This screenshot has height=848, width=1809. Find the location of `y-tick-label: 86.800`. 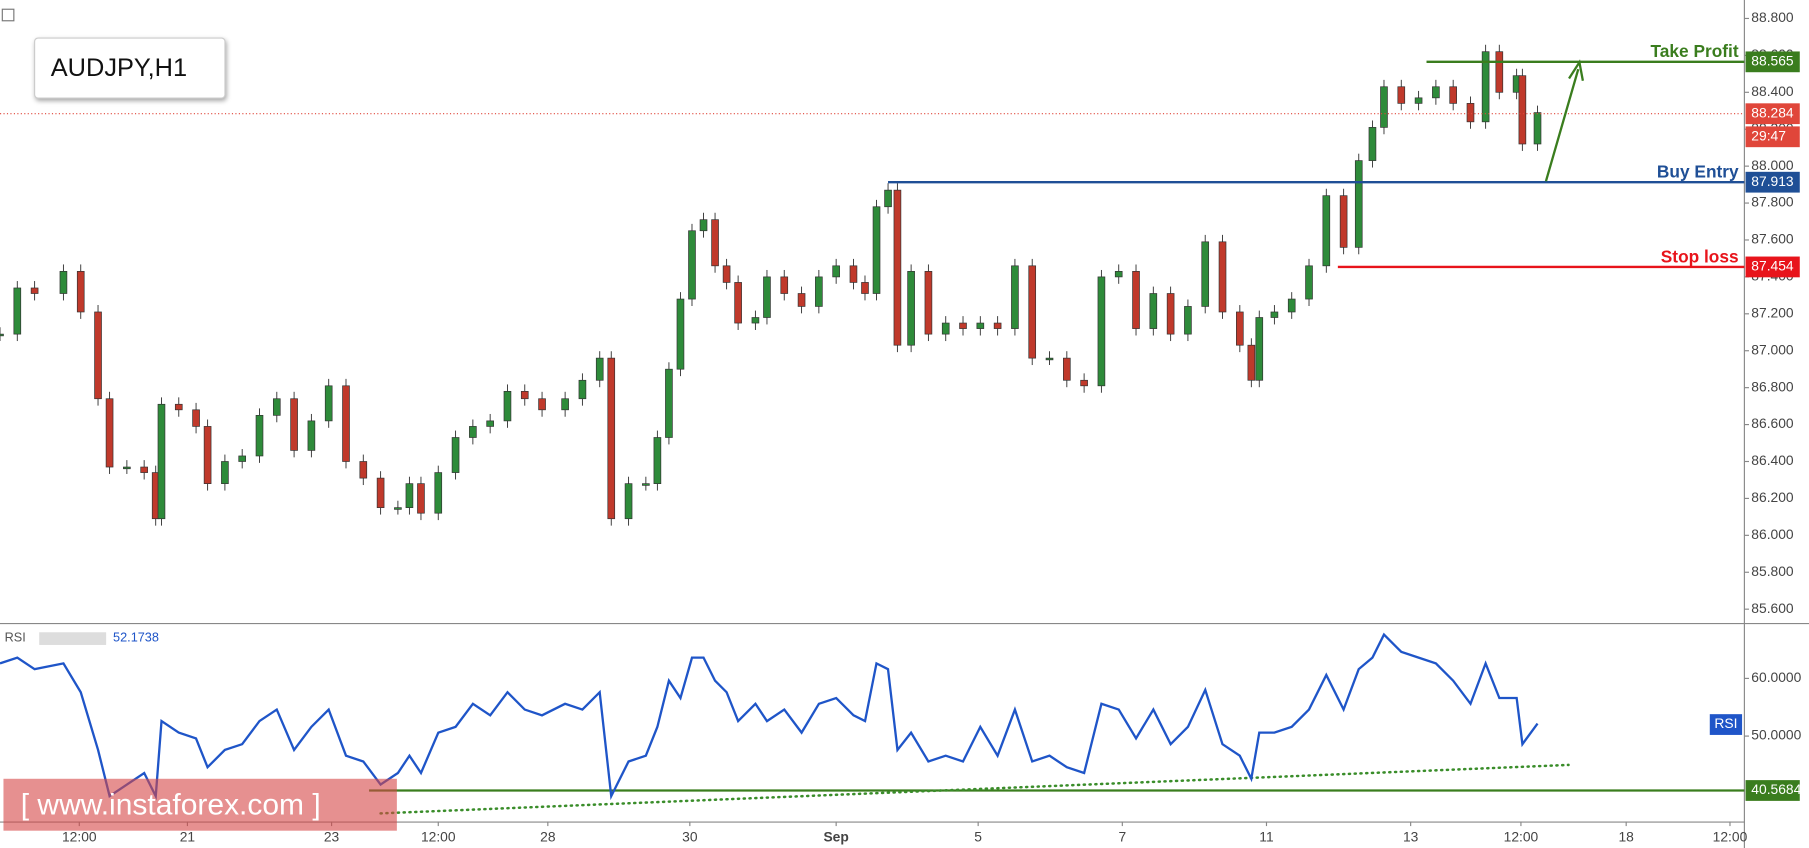

y-tick-label: 86.800 is located at coordinates (1772, 386).